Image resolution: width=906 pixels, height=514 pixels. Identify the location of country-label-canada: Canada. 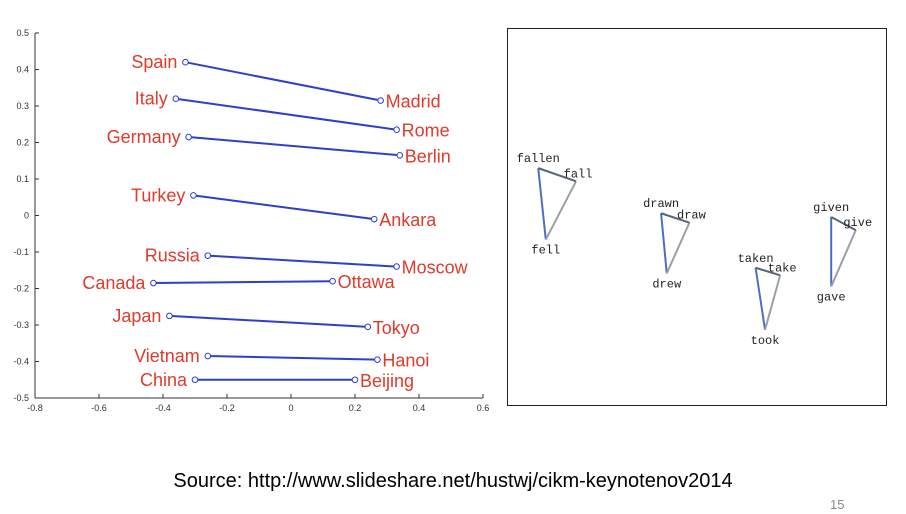
(114, 283).